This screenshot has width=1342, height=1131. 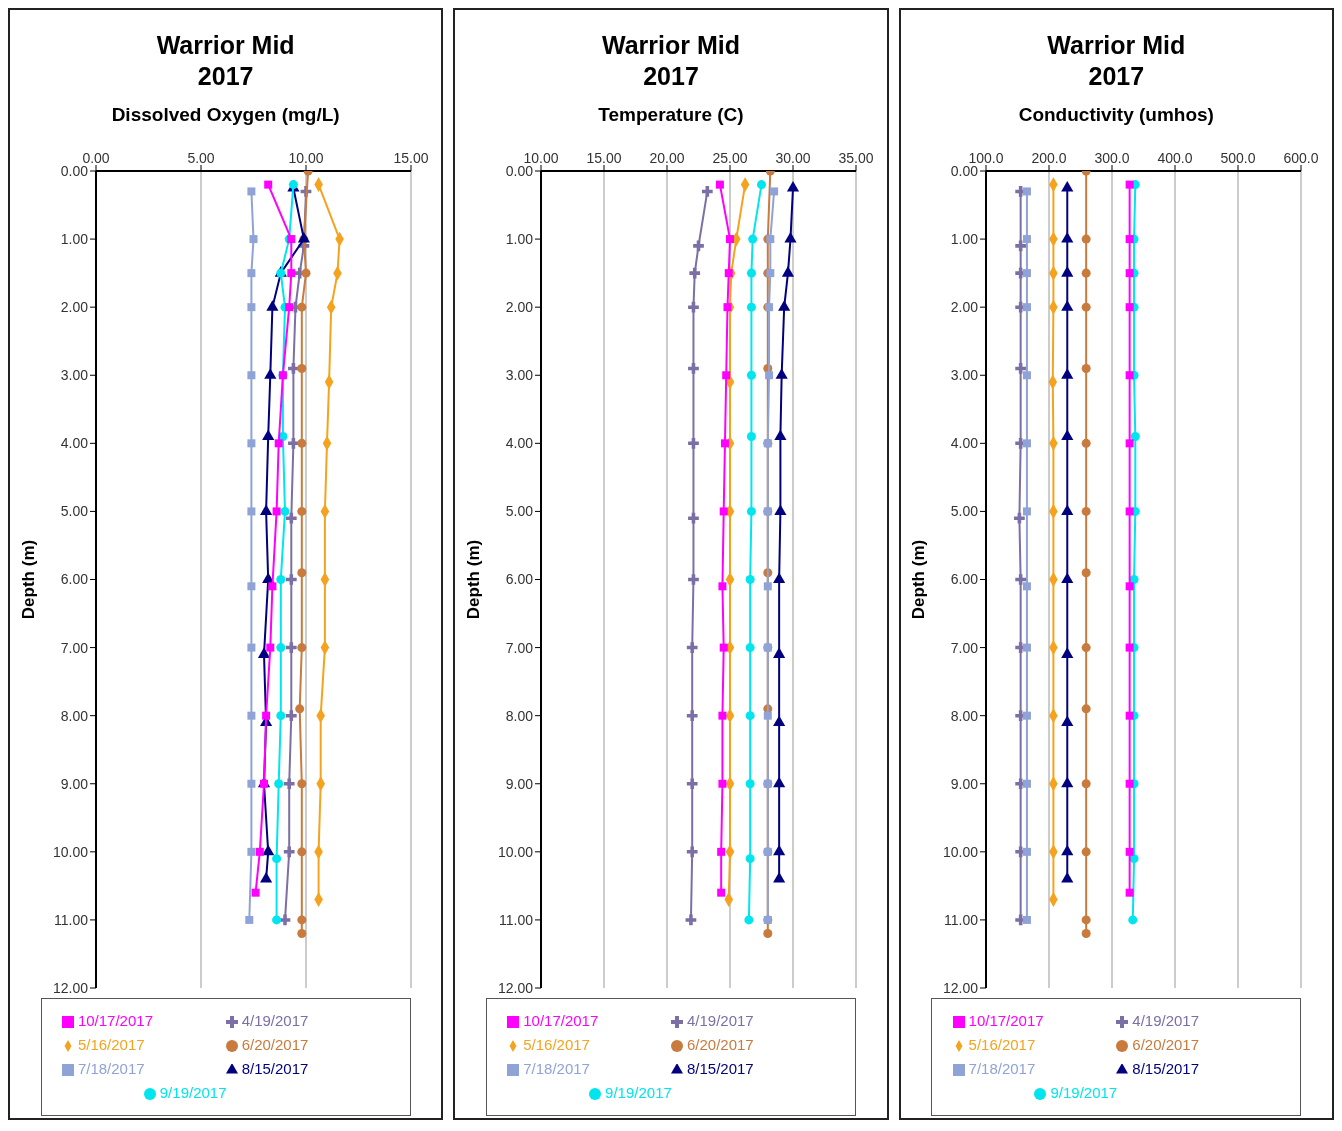 I want to click on x-tick-label: 10.00, so click(x=306, y=158).